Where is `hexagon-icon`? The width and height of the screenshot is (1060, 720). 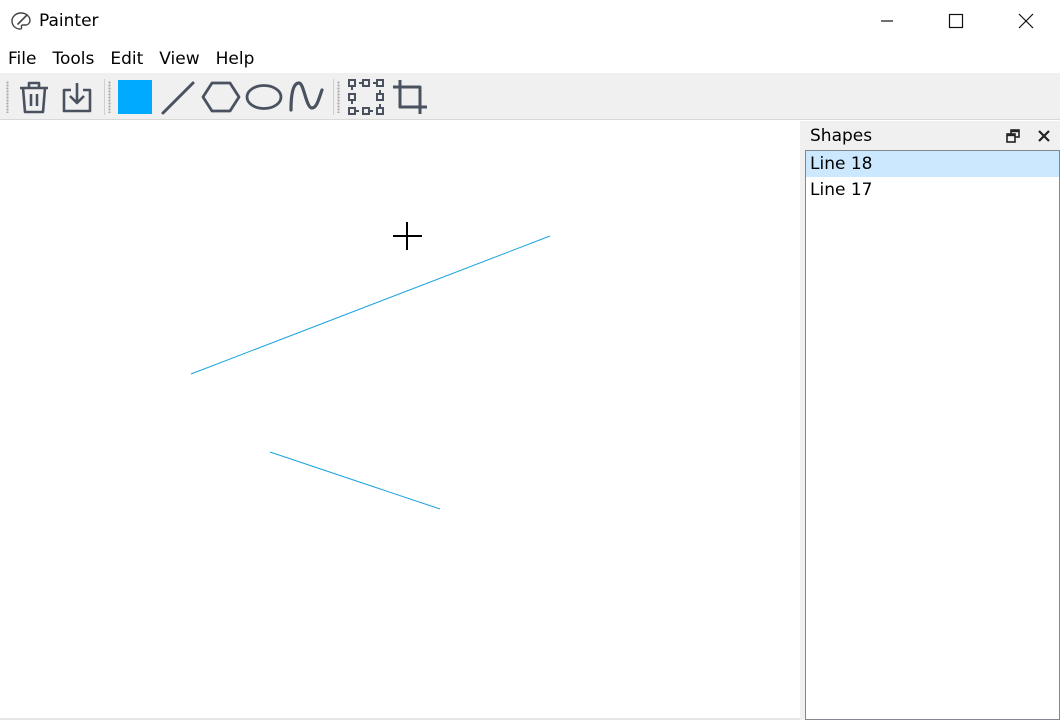 hexagon-icon is located at coordinates (221, 97).